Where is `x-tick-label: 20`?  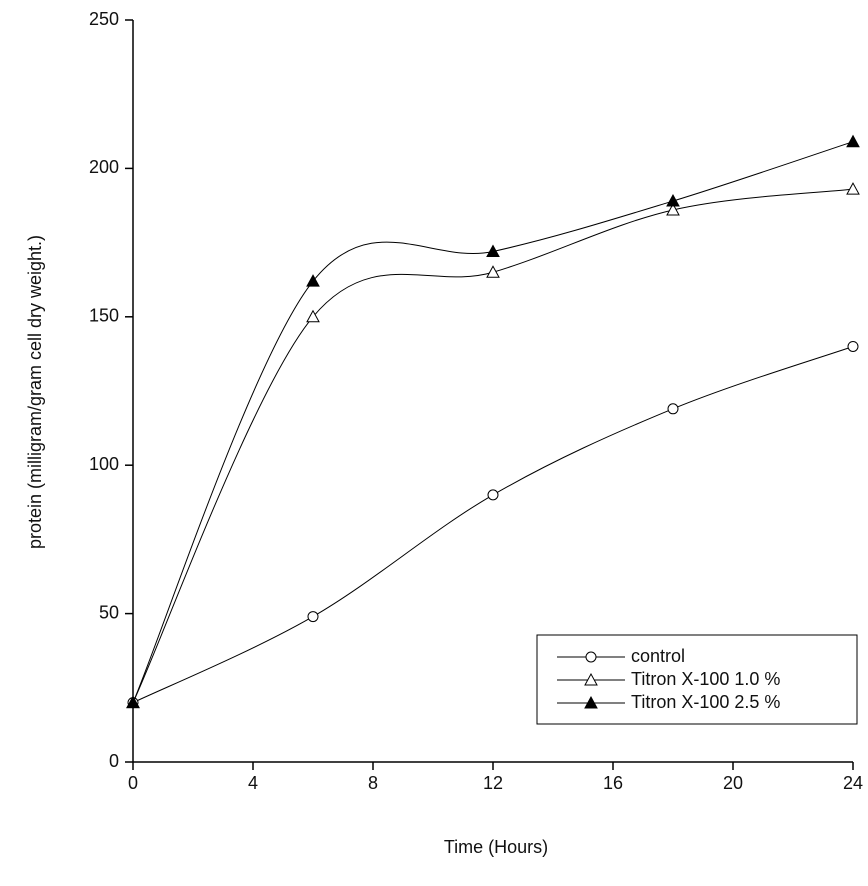
x-tick-label: 20 is located at coordinates (733, 783).